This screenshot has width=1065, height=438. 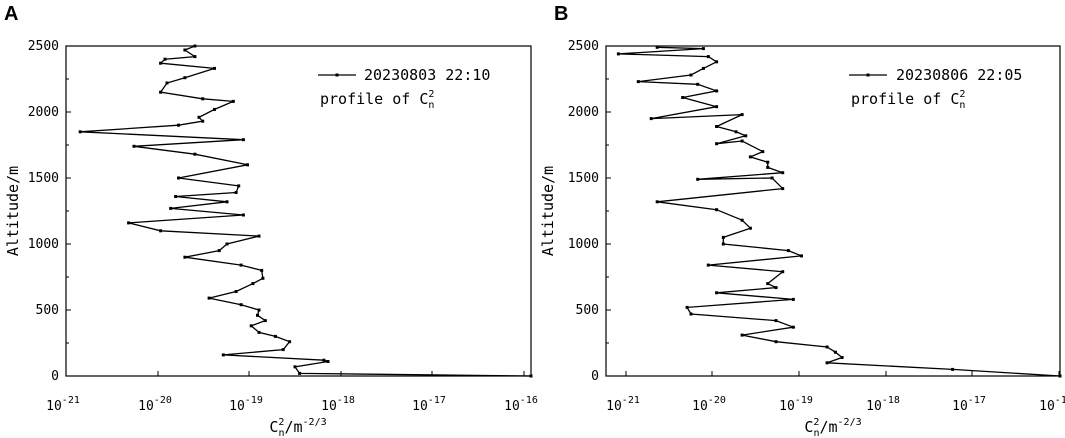 I want to click on panel-b-y-tick-label: 0, so click(x=595, y=376).